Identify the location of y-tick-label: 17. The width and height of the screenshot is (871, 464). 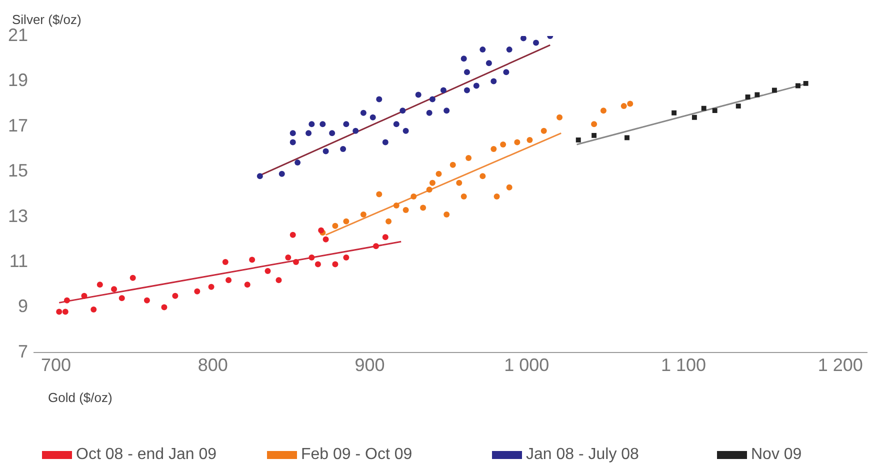
(18, 125).